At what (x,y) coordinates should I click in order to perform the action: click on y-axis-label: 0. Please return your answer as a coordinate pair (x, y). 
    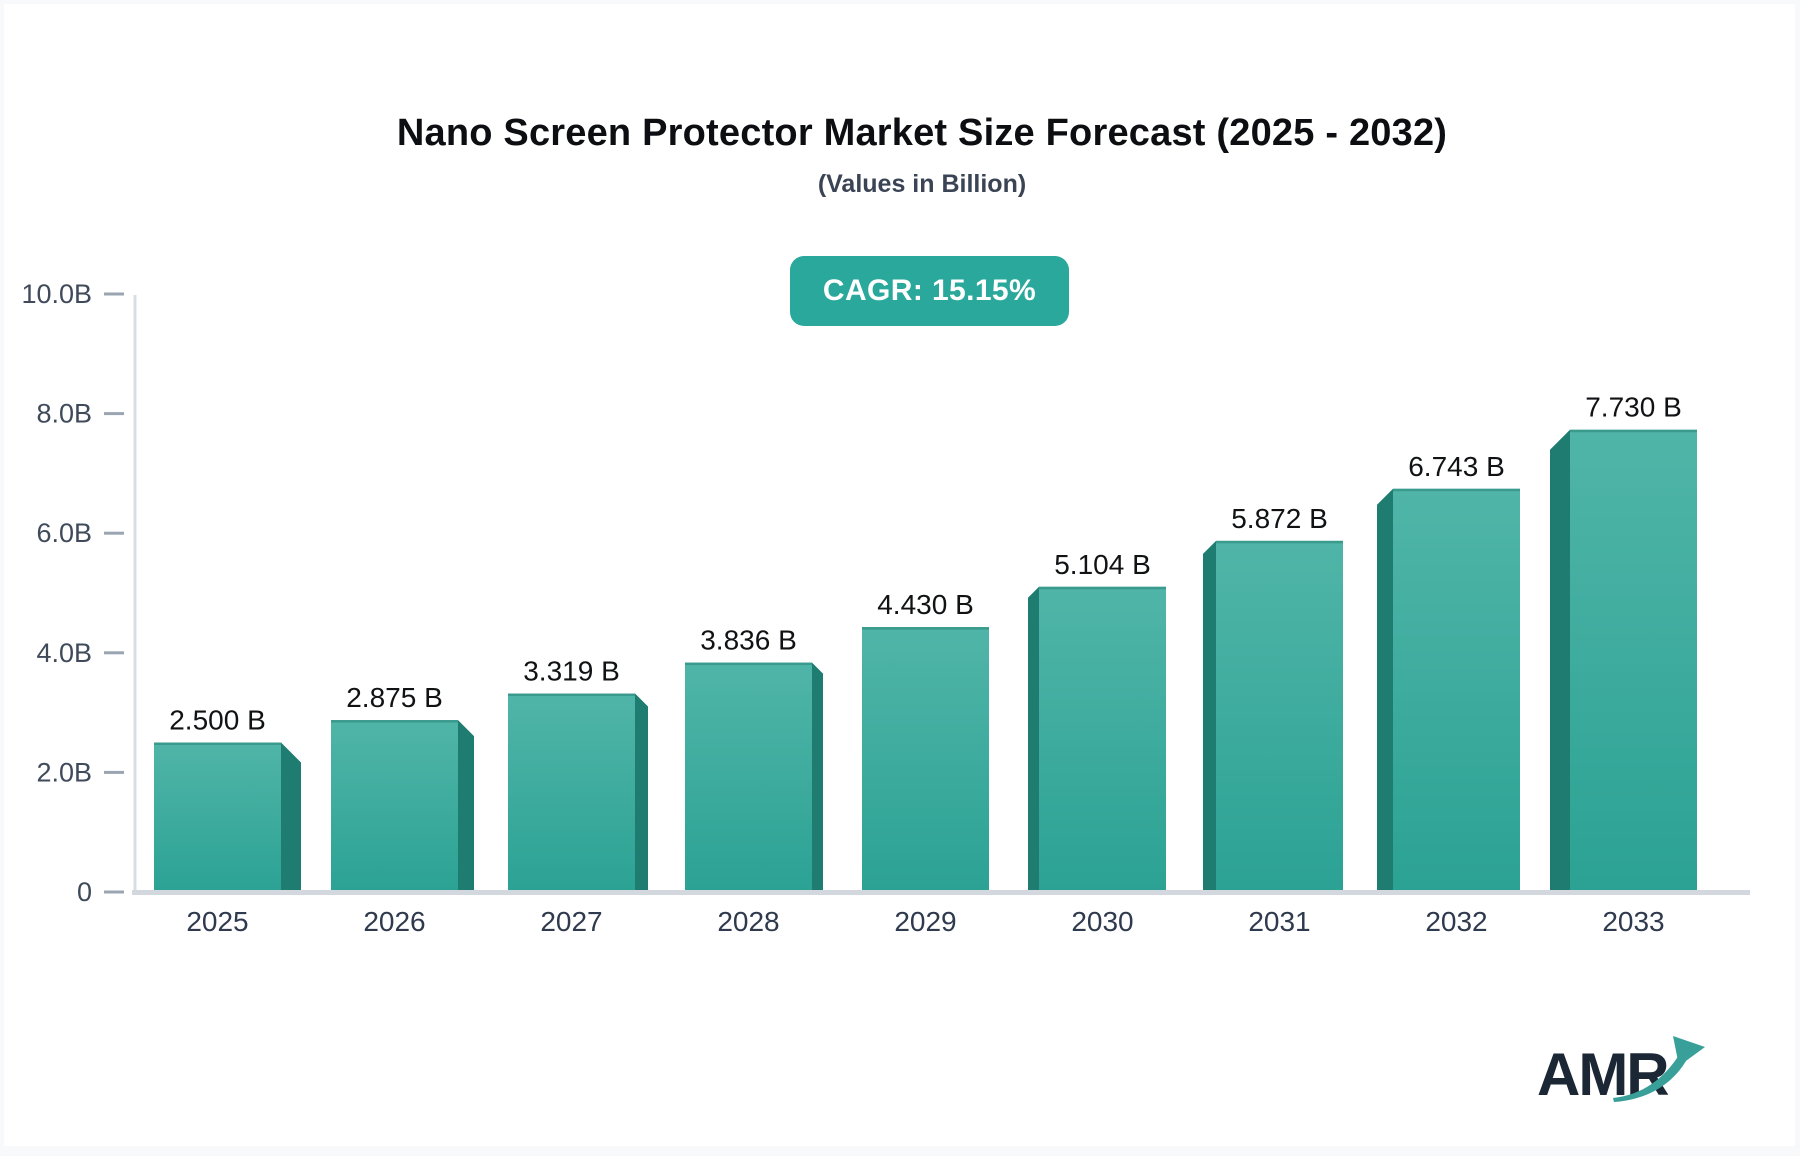
    Looking at the image, I should click on (84, 892).